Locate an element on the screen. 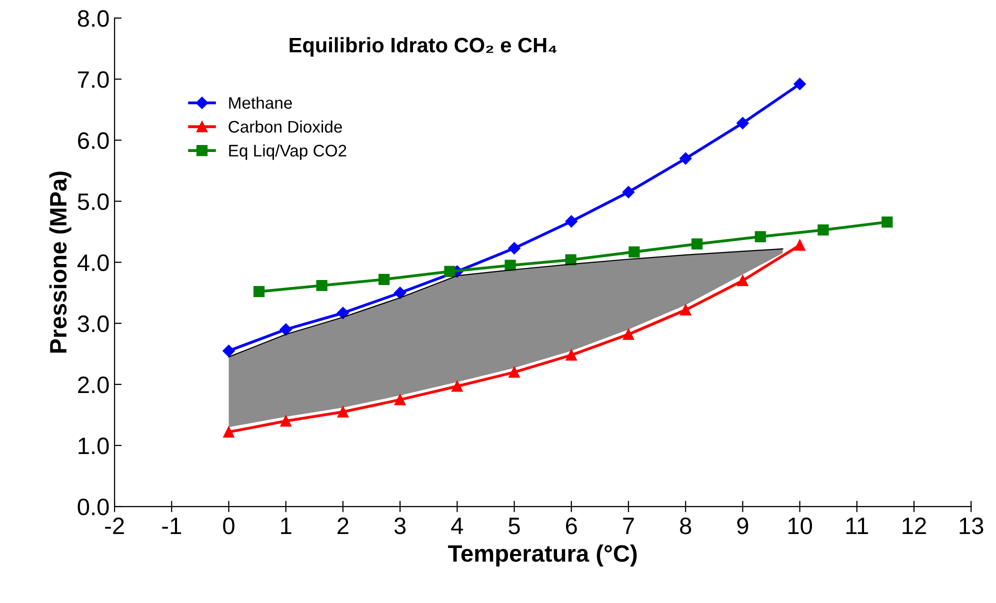 This screenshot has height=603, width=996. x-tick-label: 1 is located at coordinates (286, 526).